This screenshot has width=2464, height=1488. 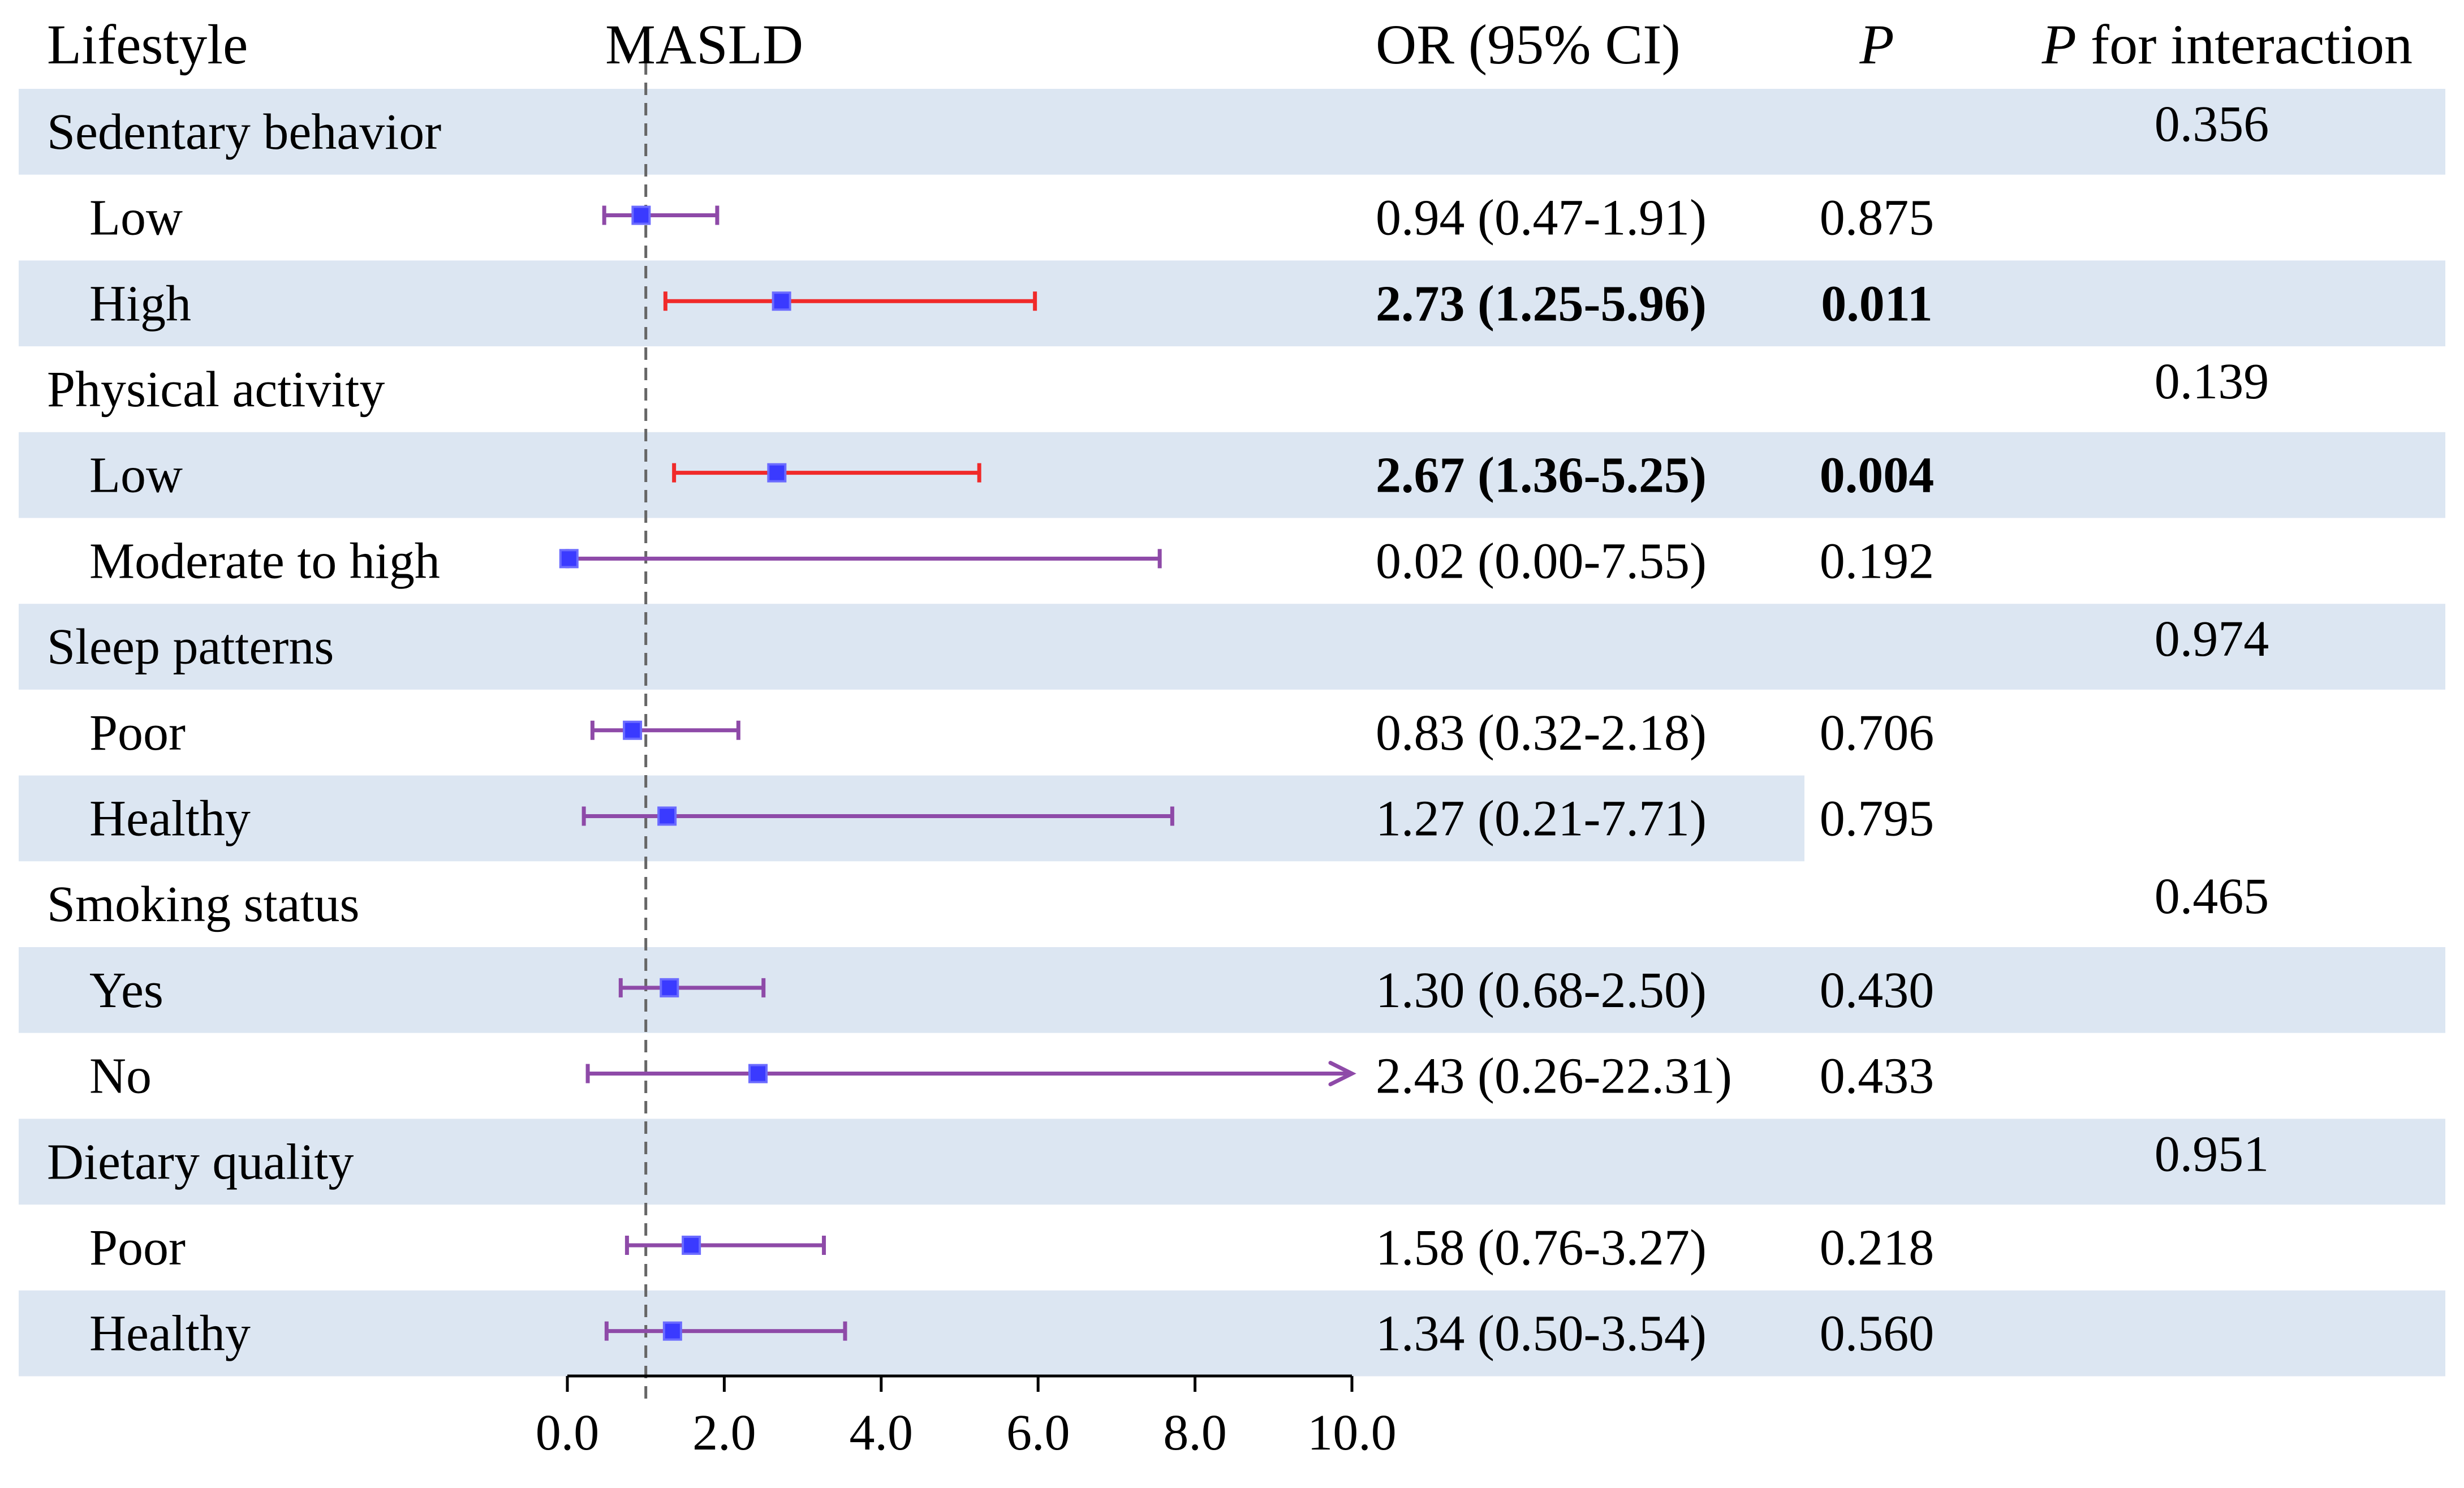 What do you see at coordinates (1877, 218) in the screenshot?
I see `p-value: 0.875` at bounding box center [1877, 218].